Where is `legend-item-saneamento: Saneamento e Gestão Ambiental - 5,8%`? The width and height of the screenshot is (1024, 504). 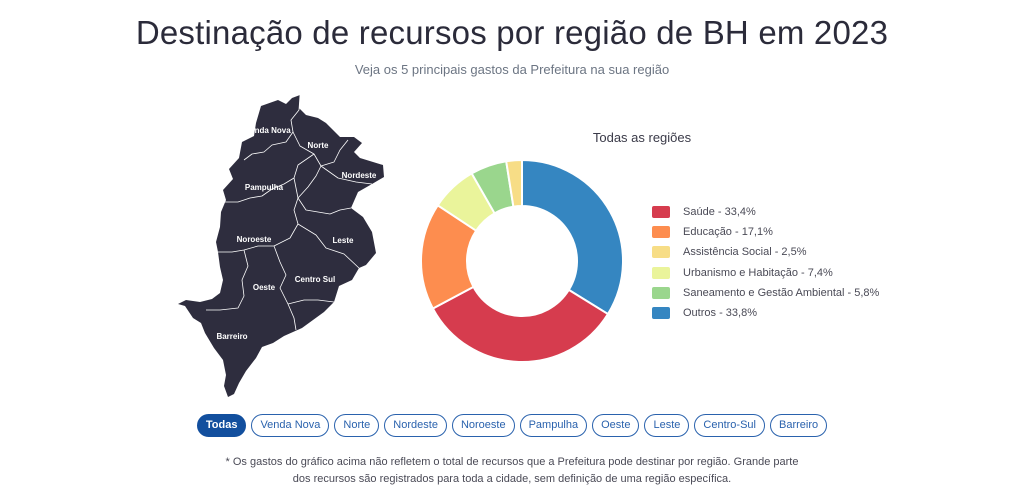 legend-item-saneamento: Saneamento e Gestão Ambiental - 5,8% is located at coordinates (765, 293).